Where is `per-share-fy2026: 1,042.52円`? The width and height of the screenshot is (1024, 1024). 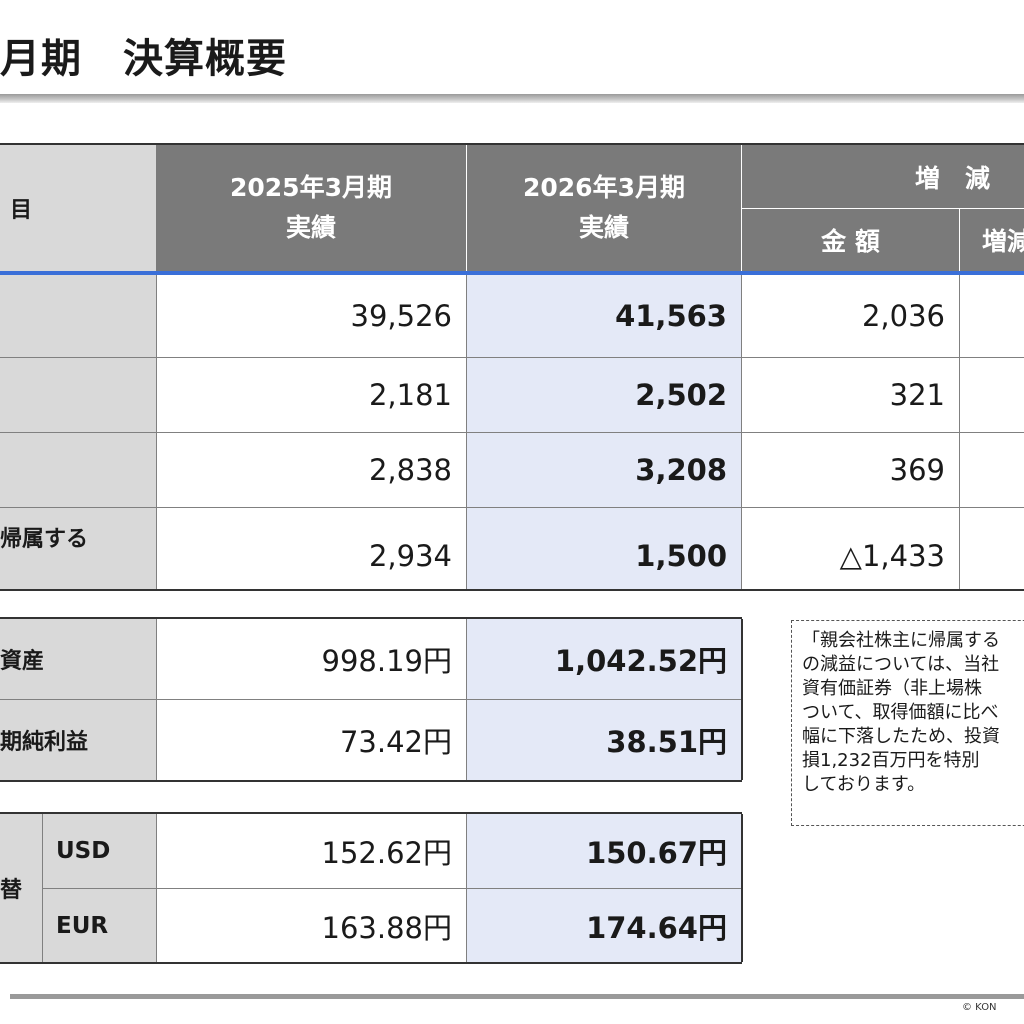 per-share-fy2026: 1,042.52円 is located at coordinates (604, 659).